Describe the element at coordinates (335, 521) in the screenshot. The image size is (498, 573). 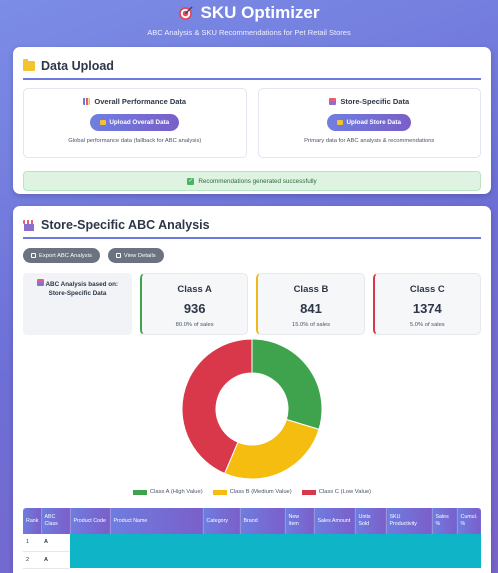
I see `col-sales-amount: Sales Amount` at that location.